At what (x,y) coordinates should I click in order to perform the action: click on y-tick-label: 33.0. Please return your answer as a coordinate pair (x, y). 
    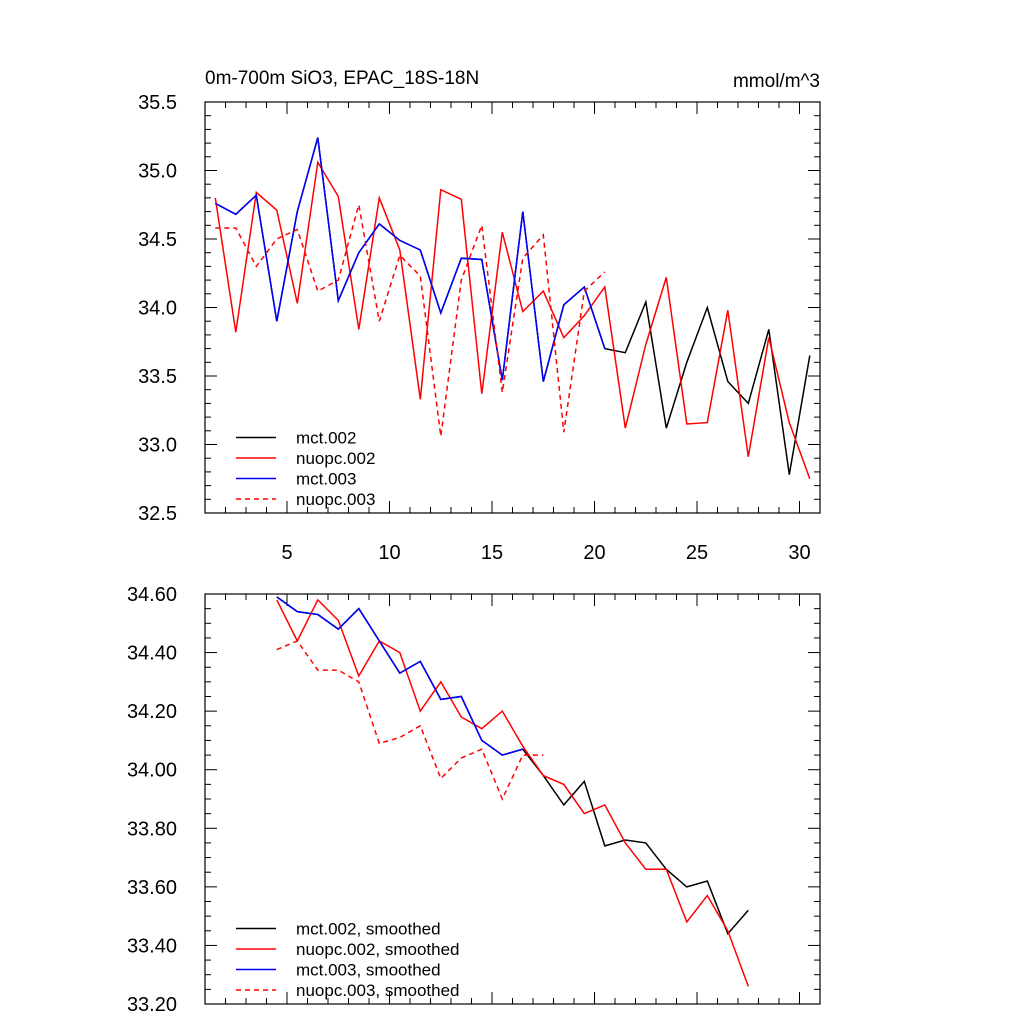
    Looking at the image, I should click on (157, 446).